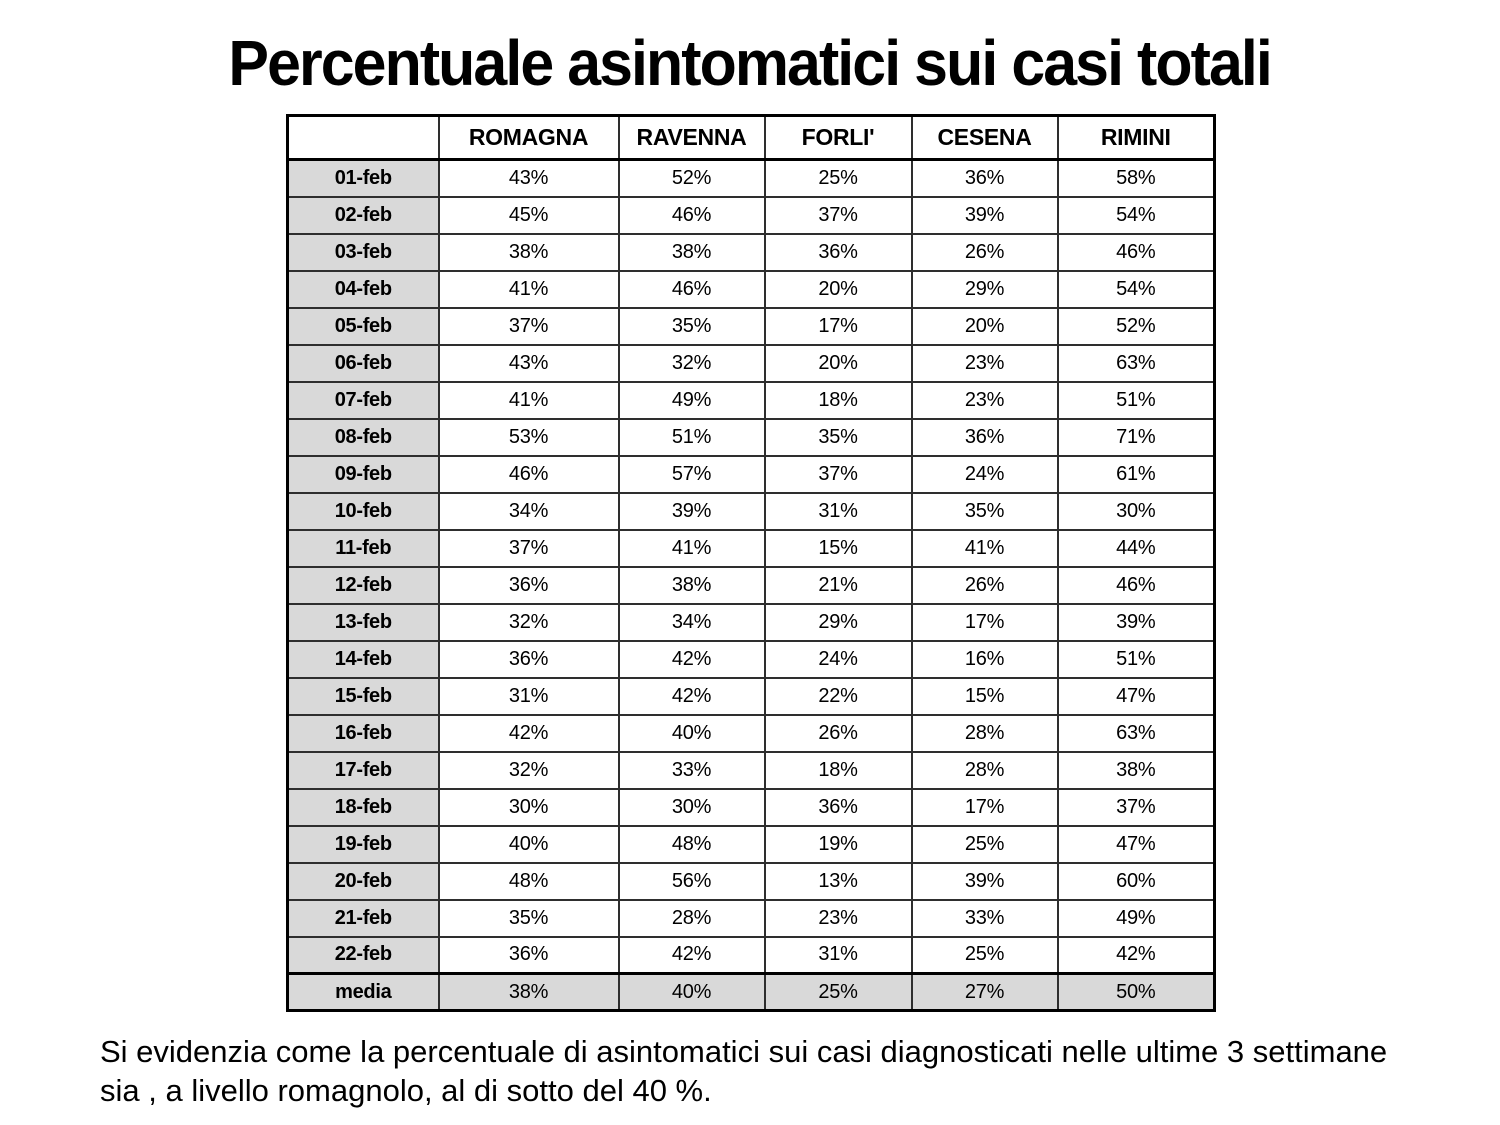 This screenshot has width=1500, height=1125. Describe the element at coordinates (838, 474) in the screenshot. I see `value-cell: 37%` at that location.